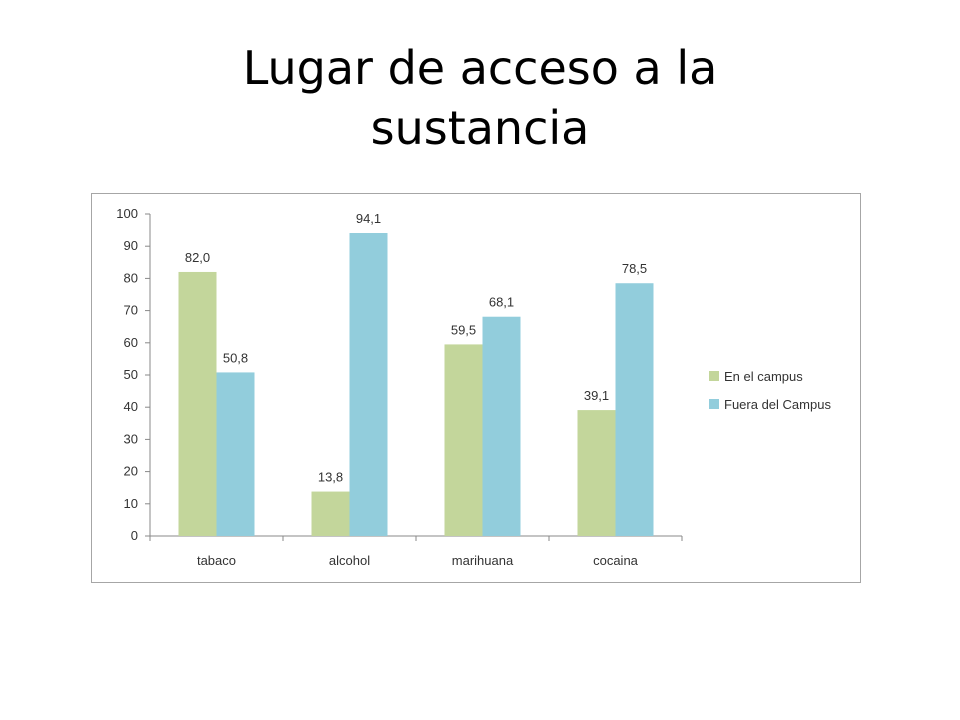 This screenshot has height=720, width=960. What do you see at coordinates (131, 374) in the screenshot?
I see `y-tick-label: 50` at bounding box center [131, 374].